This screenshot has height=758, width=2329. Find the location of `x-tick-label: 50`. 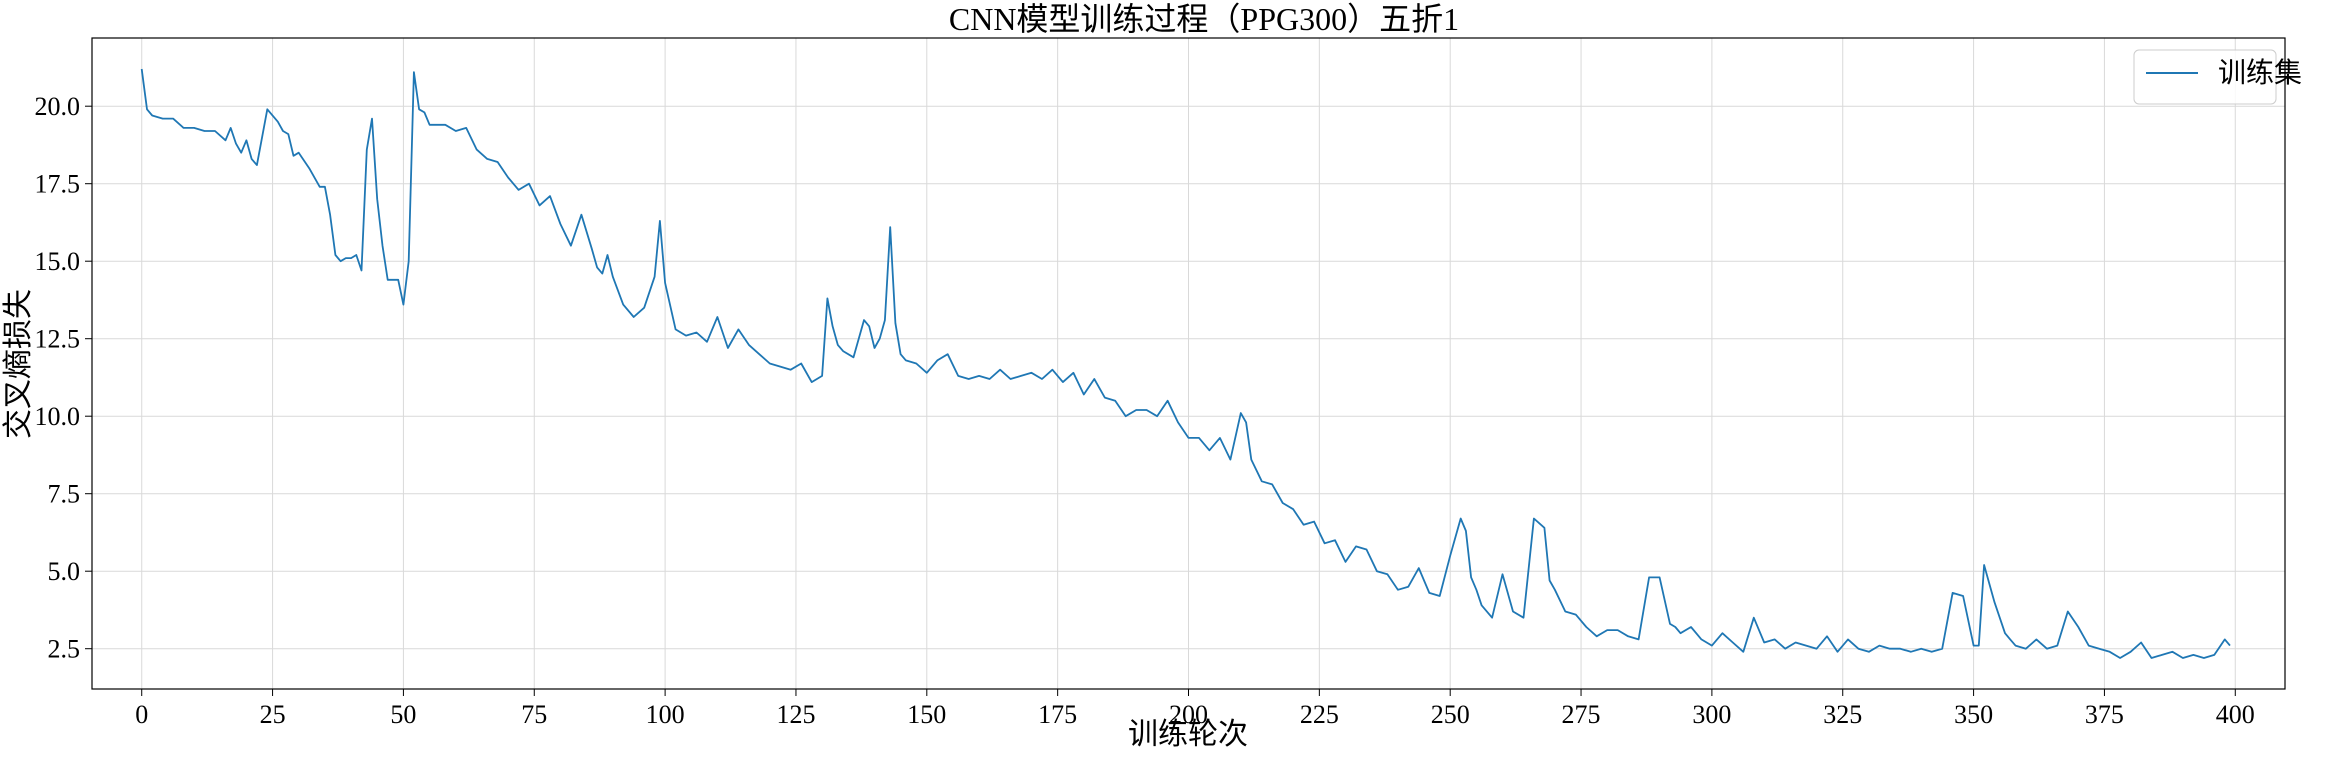

x-tick-label: 50 is located at coordinates (403, 714).